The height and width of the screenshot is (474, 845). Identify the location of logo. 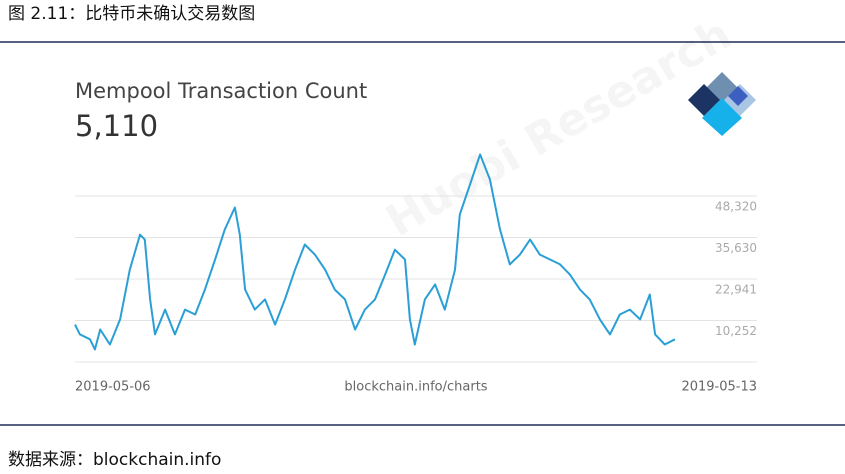
(722, 104).